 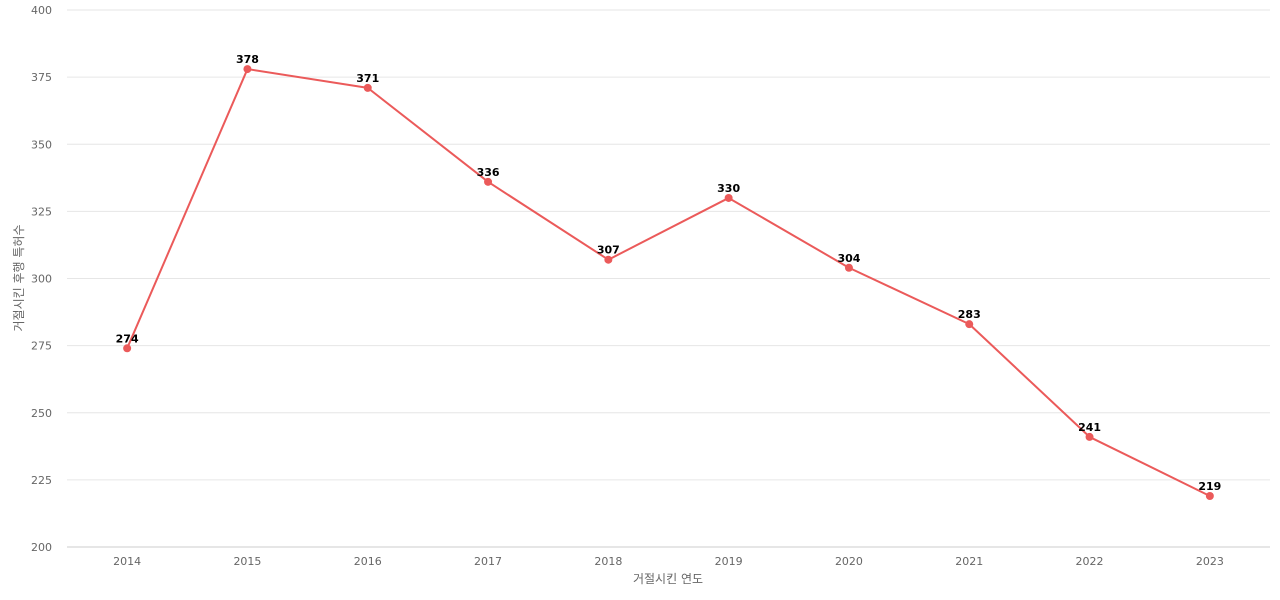 What do you see at coordinates (608, 250) in the screenshot?
I see `data-label: 307` at bounding box center [608, 250].